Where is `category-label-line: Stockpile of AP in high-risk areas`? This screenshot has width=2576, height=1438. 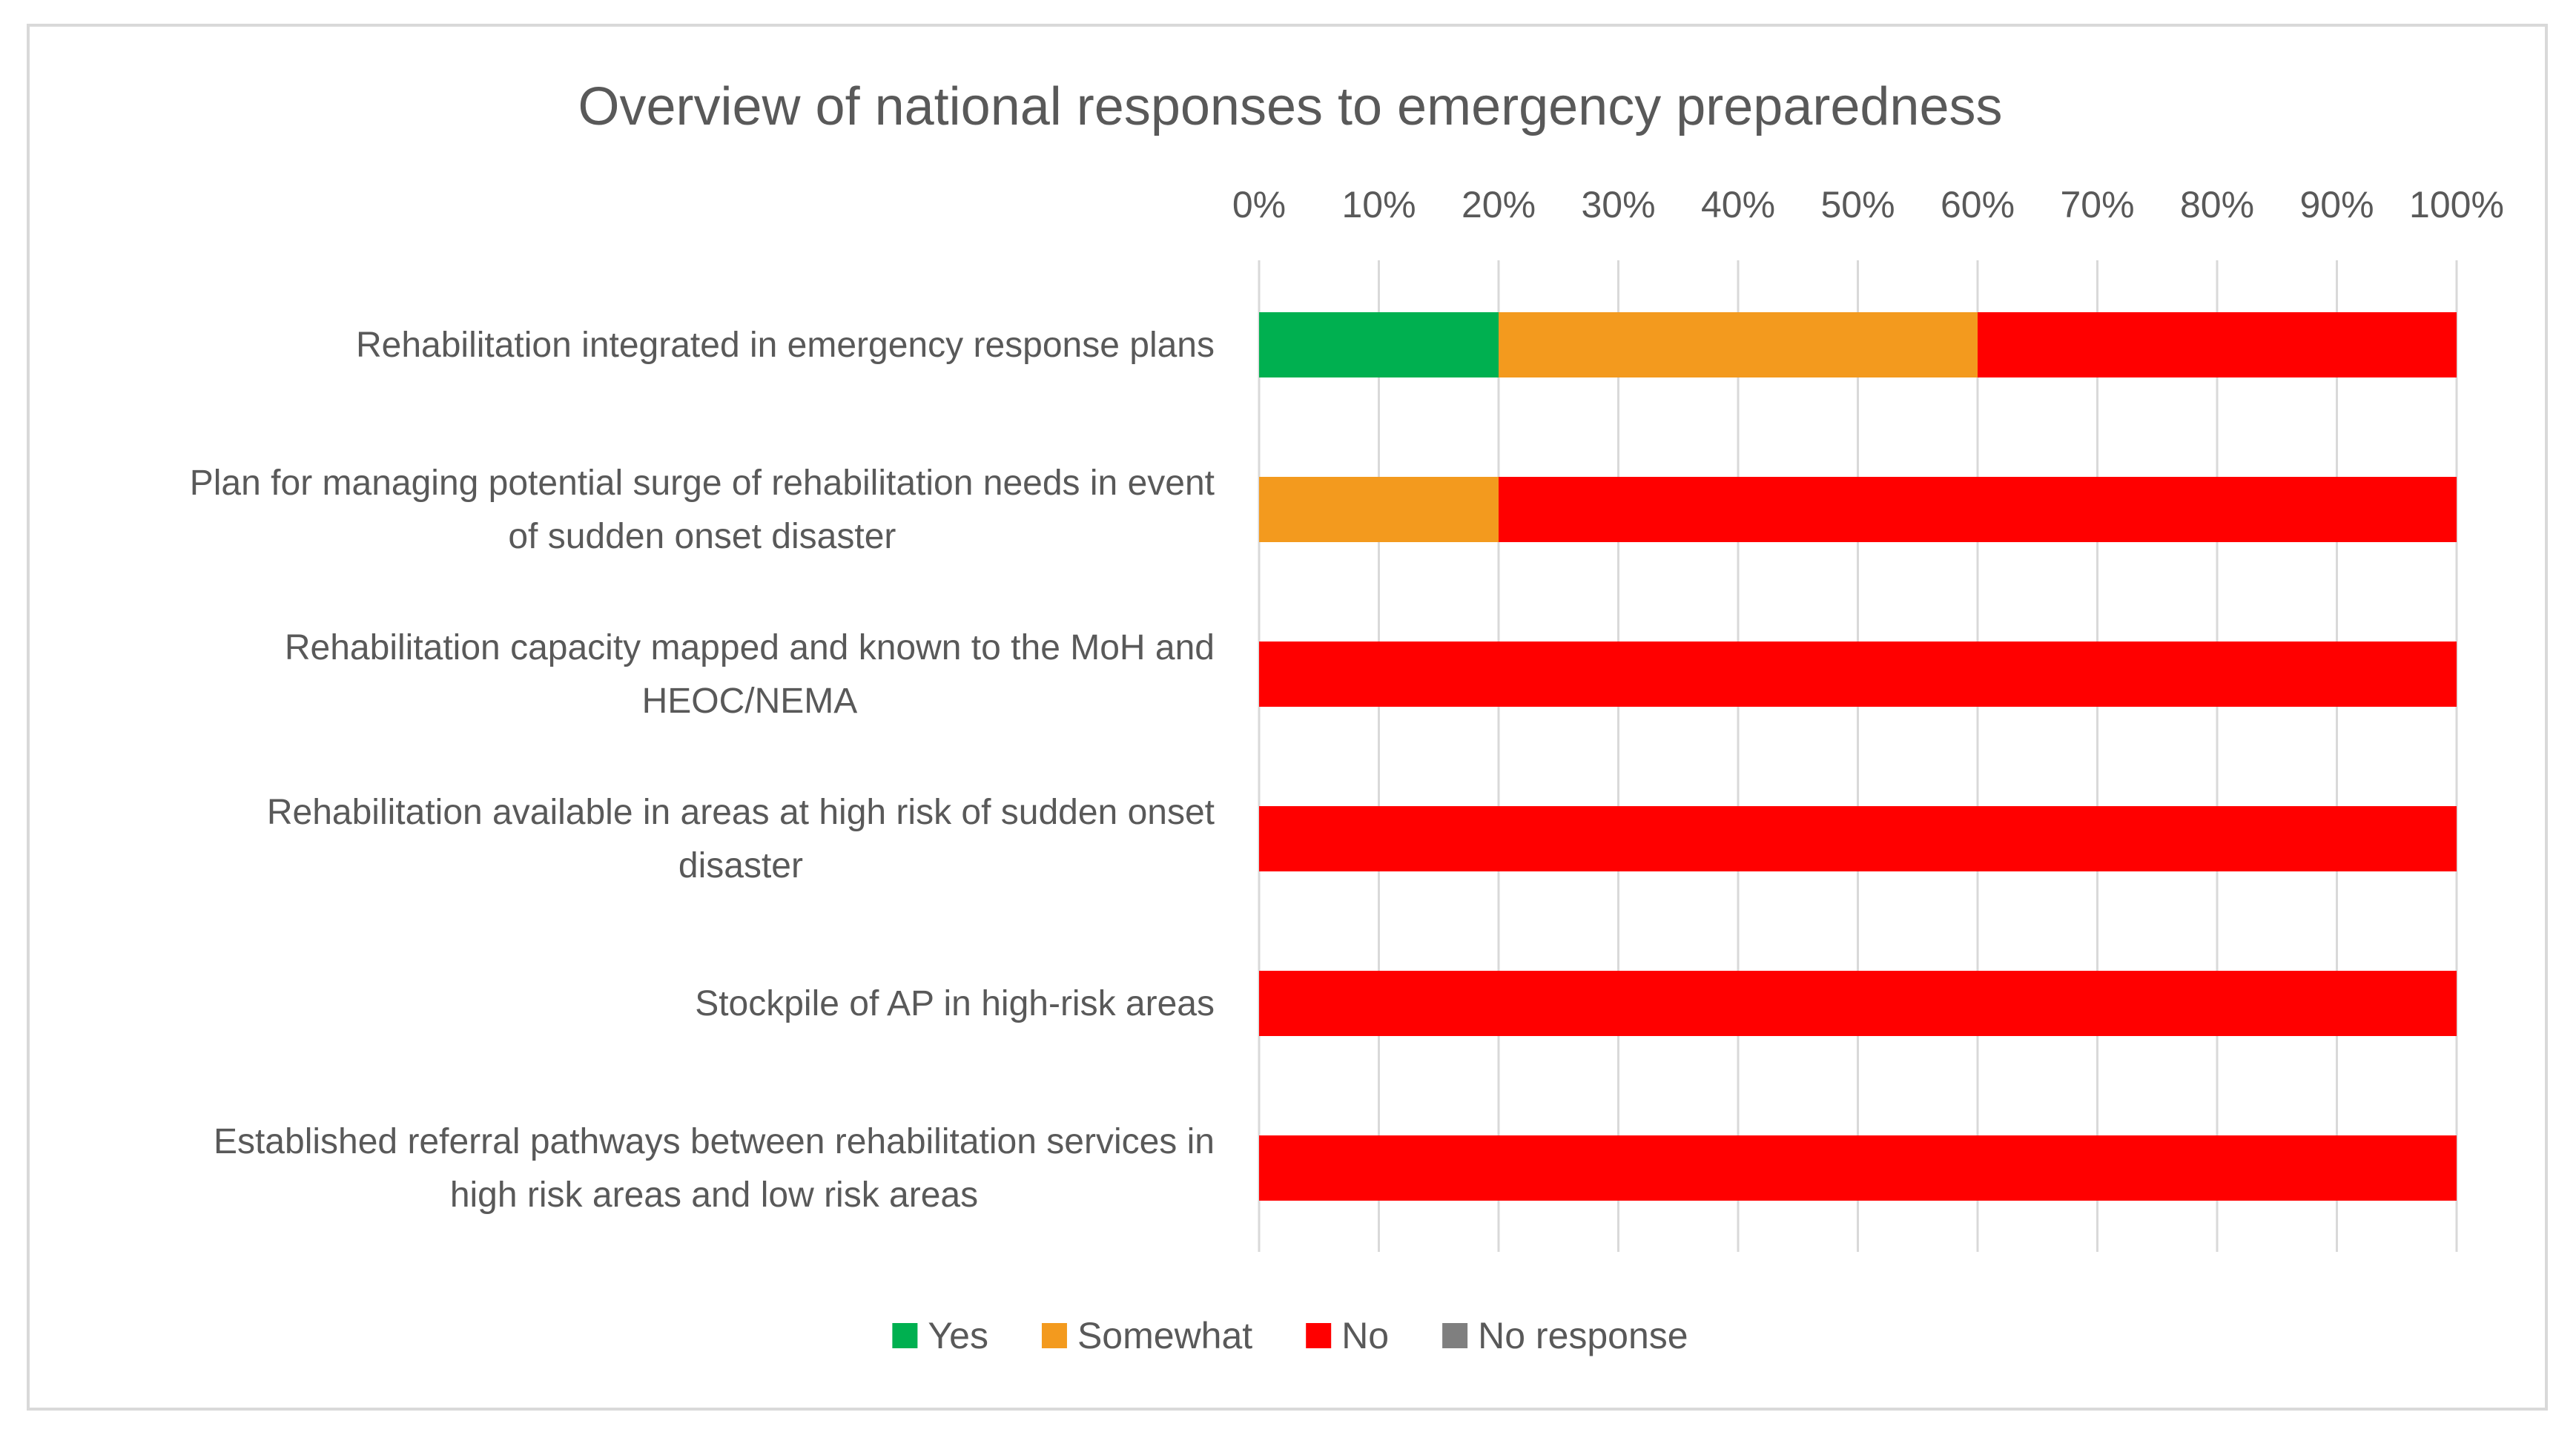 category-label-line: Stockpile of AP in high-risk areas is located at coordinates (955, 1003).